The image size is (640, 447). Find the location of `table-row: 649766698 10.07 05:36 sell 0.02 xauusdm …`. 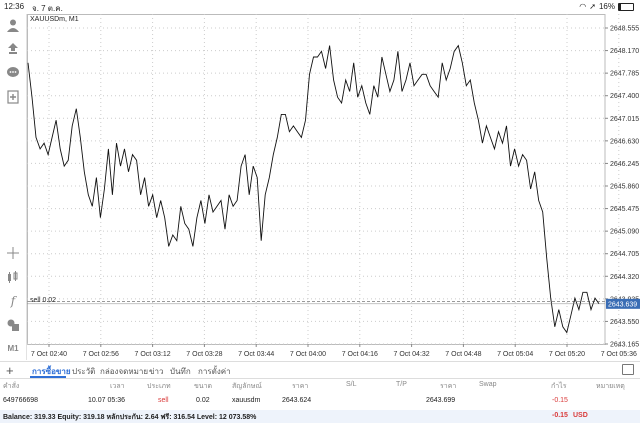

table-row: 649766698 10.07 05:36 sell 0.02 xauusdm … is located at coordinates (320, 401).